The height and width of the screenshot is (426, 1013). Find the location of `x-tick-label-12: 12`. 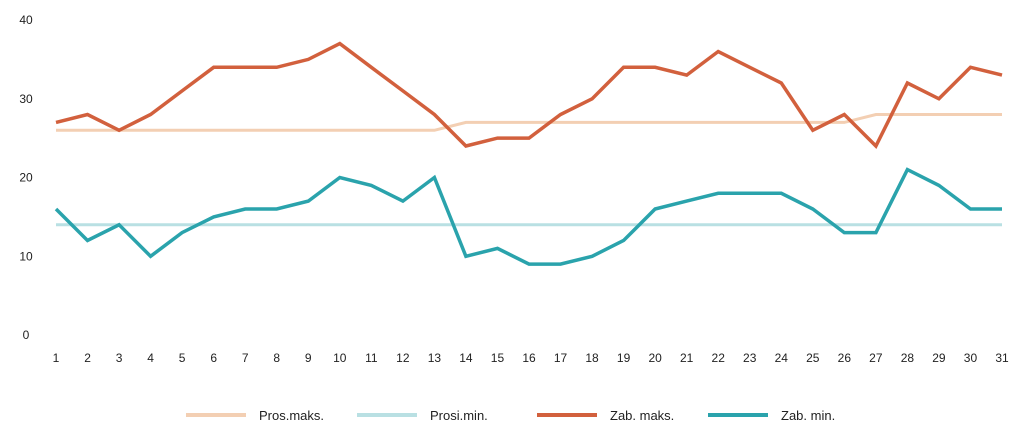

x-tick-label-12: 12 is located at coordinates (403, 358).